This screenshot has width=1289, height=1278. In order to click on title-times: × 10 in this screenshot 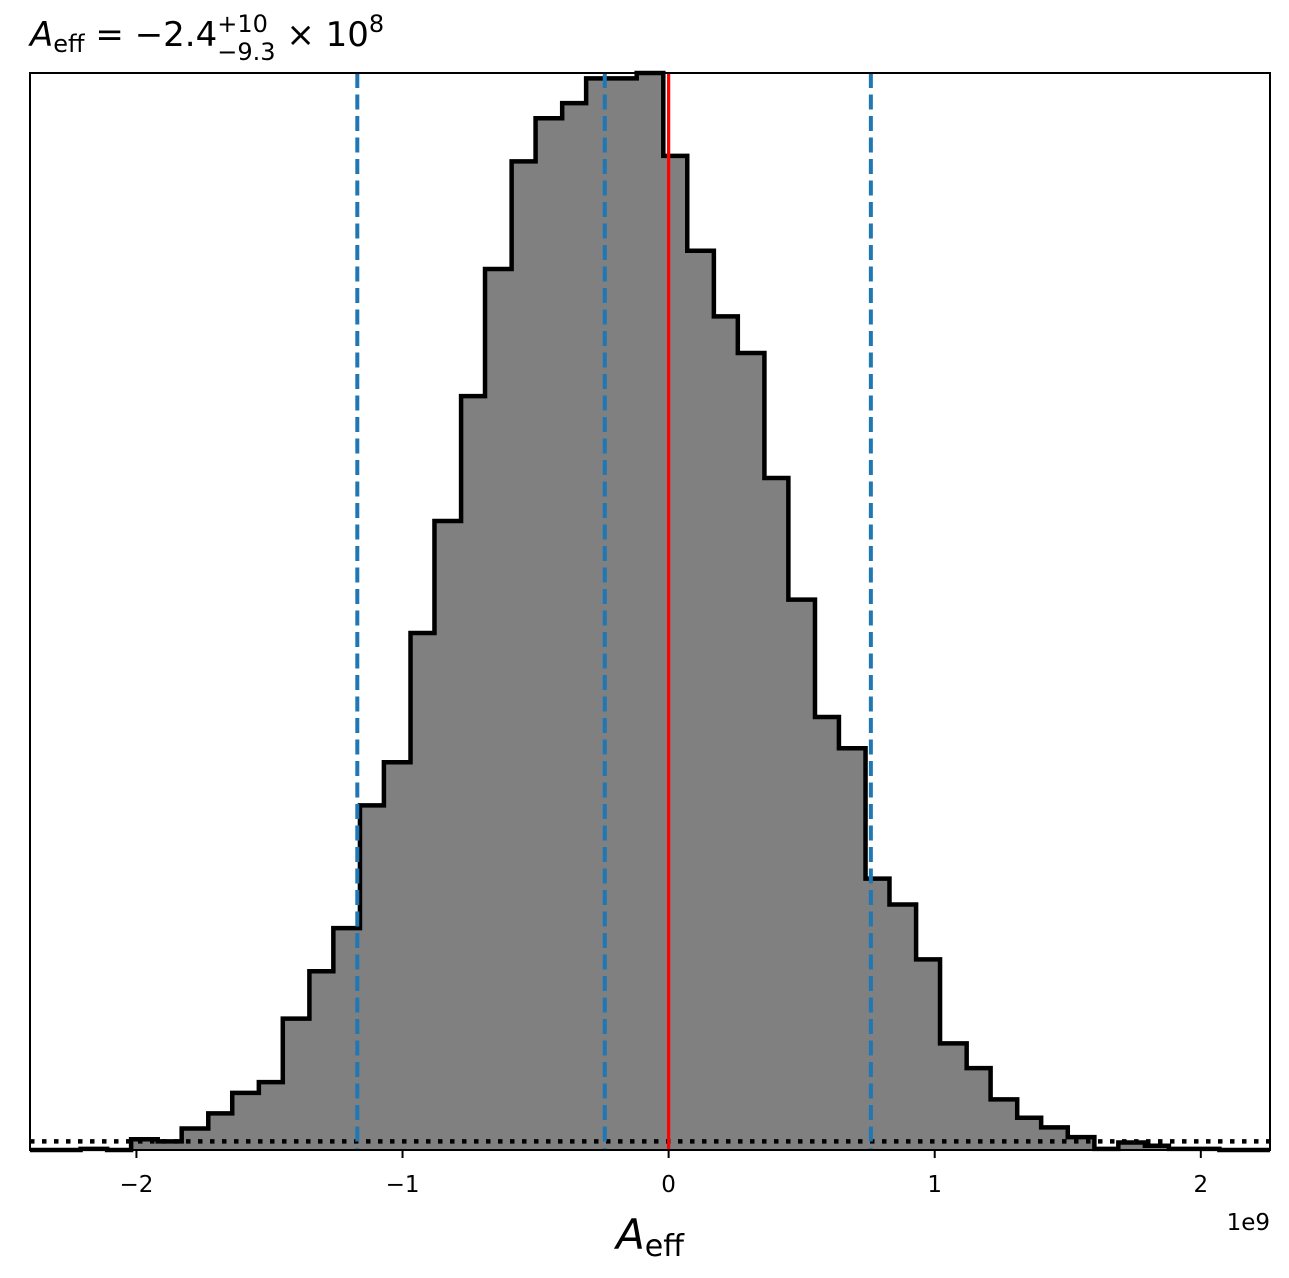, I will do `click(322, 35)`.